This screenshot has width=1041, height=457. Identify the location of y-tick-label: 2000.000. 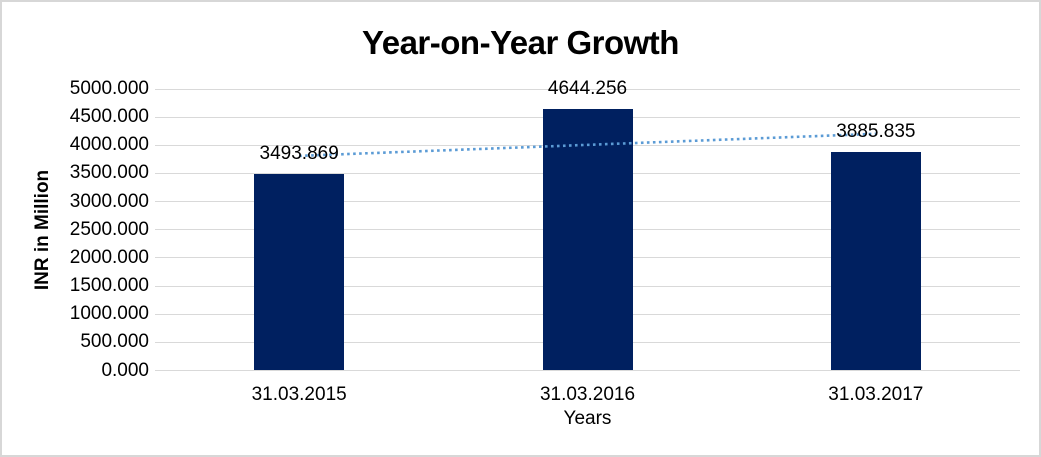
(109, 257).